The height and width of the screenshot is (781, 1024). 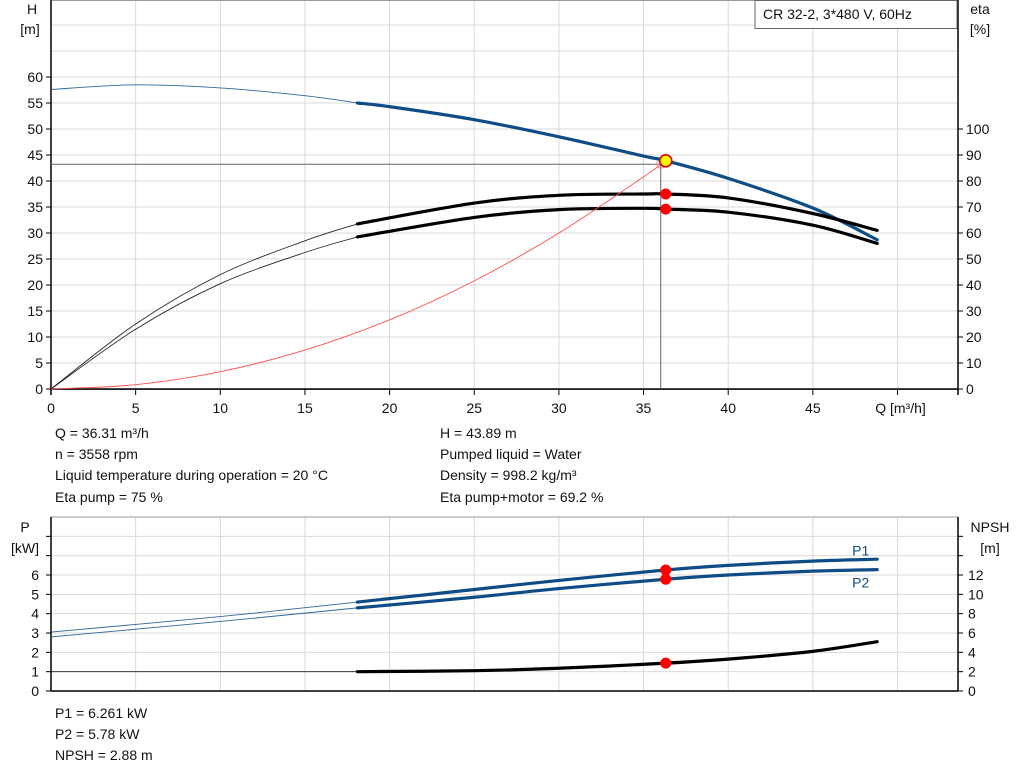 What do you see at coordinates (813, 408) in the screenshot?
I see `q-tick-label: 45` at bounding box center [813, 408].